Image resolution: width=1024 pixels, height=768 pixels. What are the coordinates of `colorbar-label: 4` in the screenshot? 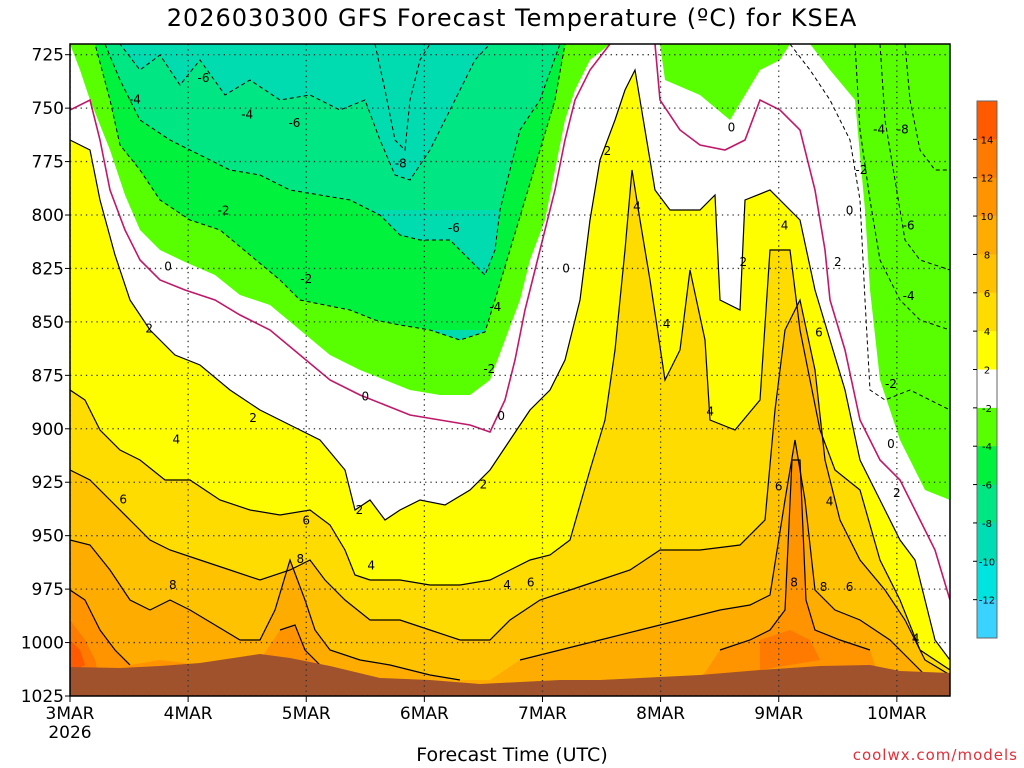 It's located at (987, 332).